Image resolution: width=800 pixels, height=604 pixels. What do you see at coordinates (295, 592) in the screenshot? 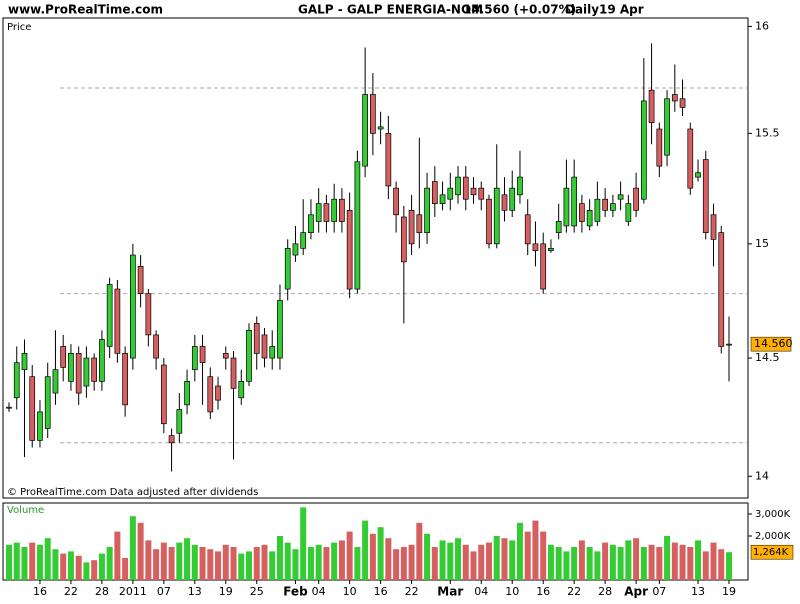
I see `x-tick-label: Feb` at bounding box center [295, 592].